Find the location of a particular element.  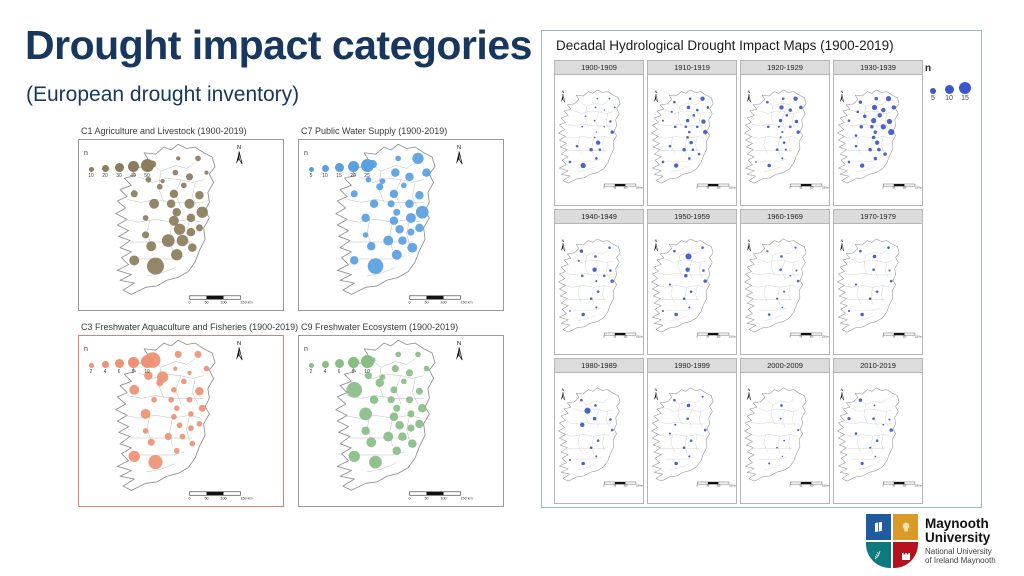

slide-title: Drought impact categories is located at coordinates (278, 45).